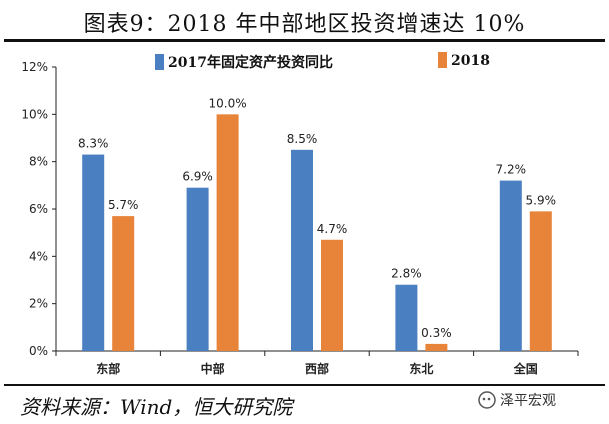 The width and height of the screenshot is (609, 424). What do you see at coordinates (156, 407) in the screenshot?
I see `source-note: 资料来源：Wind，恒大研究院` at bounding box center [156, 407].